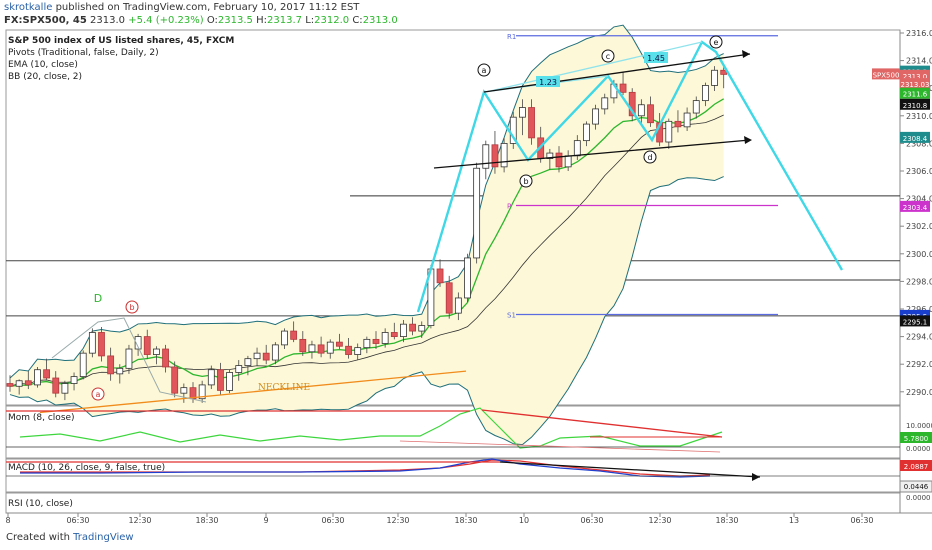 This screenshot has width=932, height=550. I want to click on time-tick-label: 12:30, so click(397, 520).